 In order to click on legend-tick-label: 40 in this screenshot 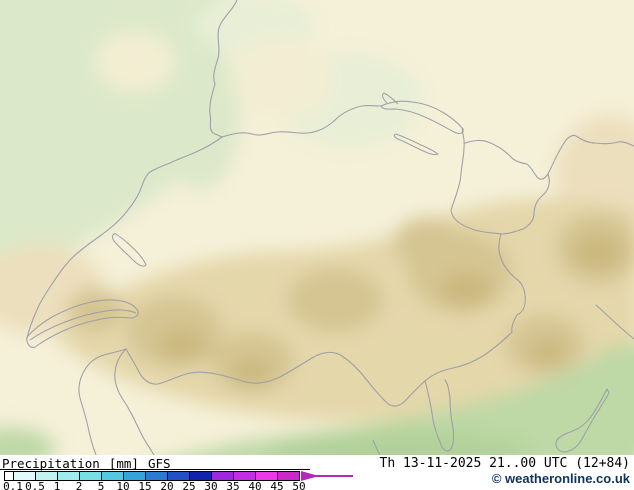, I will do `click(255, 485)`.